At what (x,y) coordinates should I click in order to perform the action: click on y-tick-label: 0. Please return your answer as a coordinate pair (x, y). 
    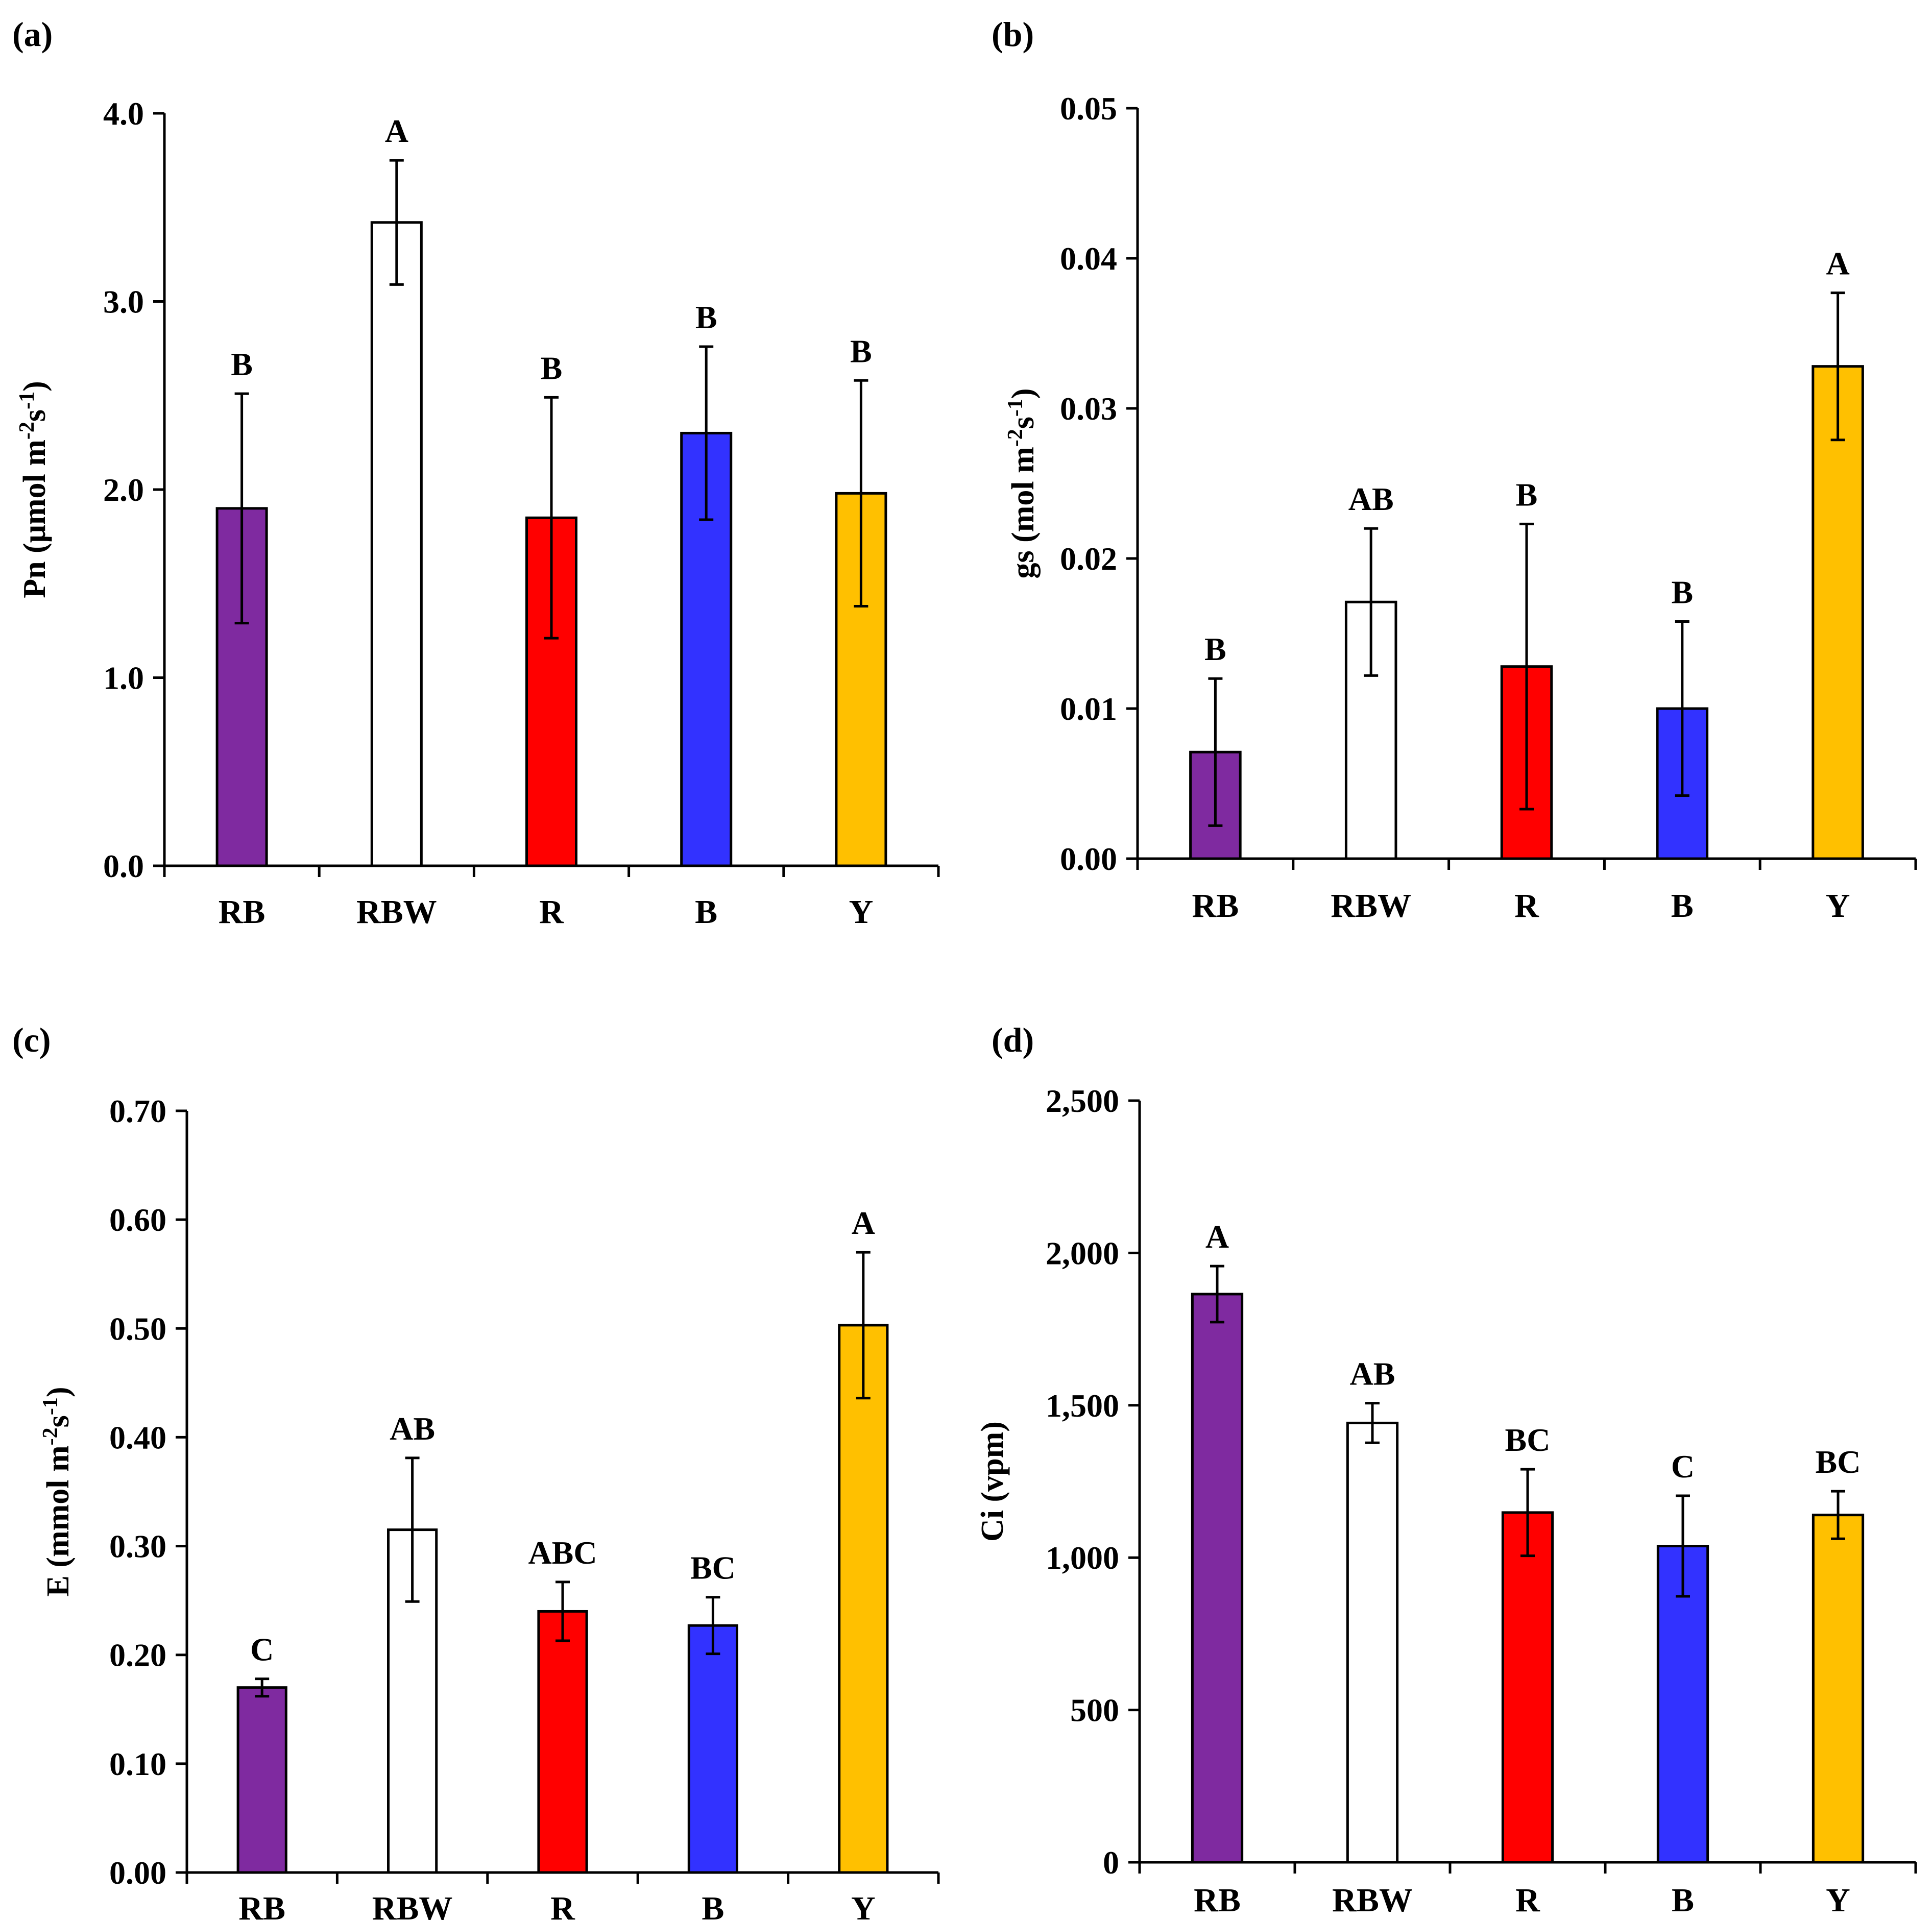
    Looking at the image, I should click on (1111, 1863).